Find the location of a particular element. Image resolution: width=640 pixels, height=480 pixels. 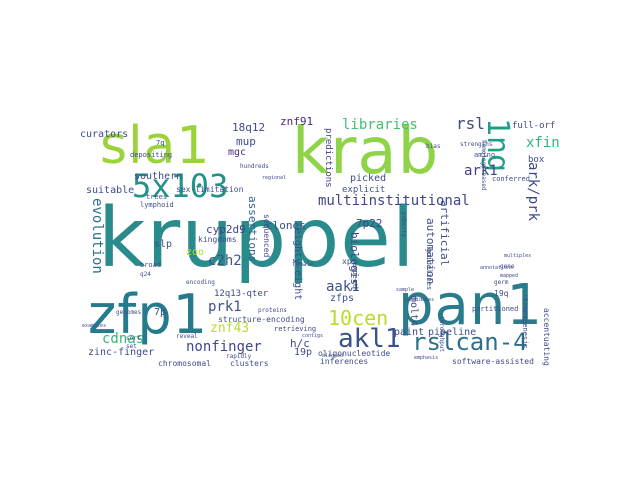

word-evolution: evolution is located at coordinates (97, 236).